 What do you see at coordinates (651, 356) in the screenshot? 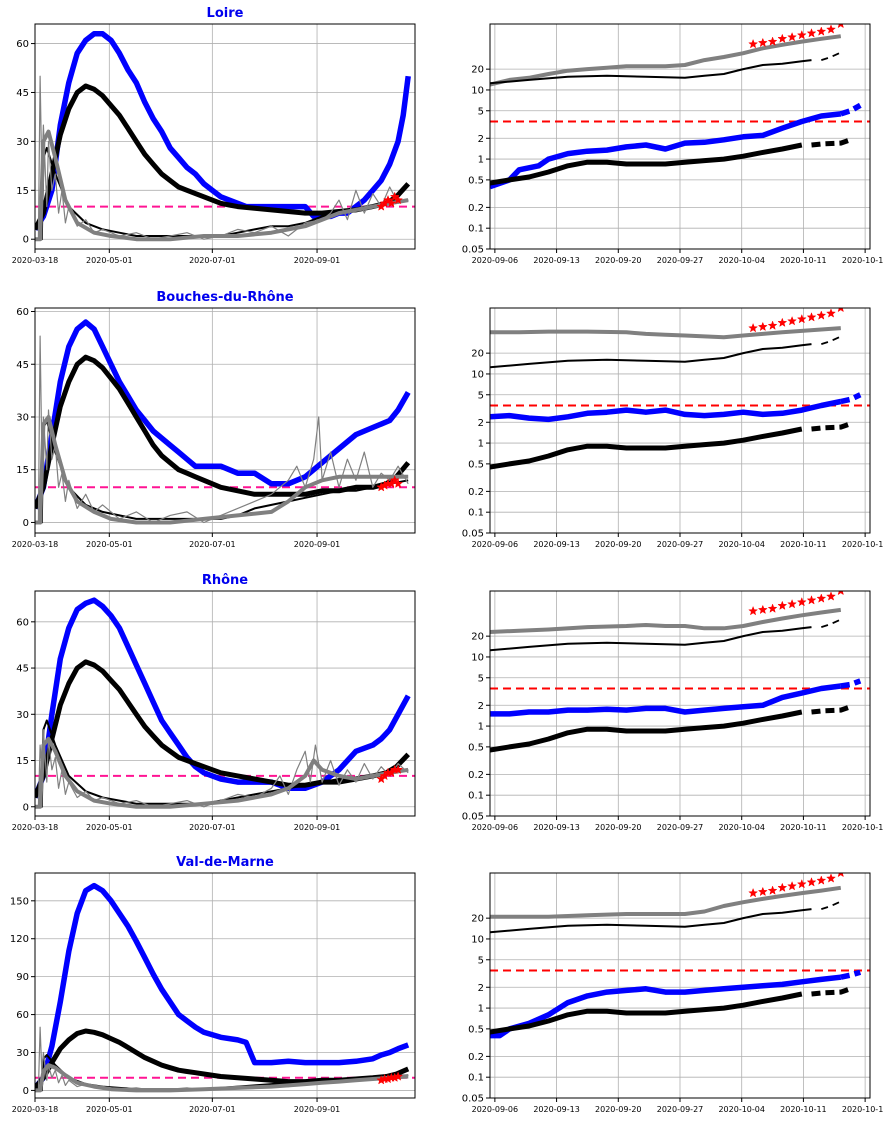
I see `series-line-black-thin` at bounding box center [651, 356].